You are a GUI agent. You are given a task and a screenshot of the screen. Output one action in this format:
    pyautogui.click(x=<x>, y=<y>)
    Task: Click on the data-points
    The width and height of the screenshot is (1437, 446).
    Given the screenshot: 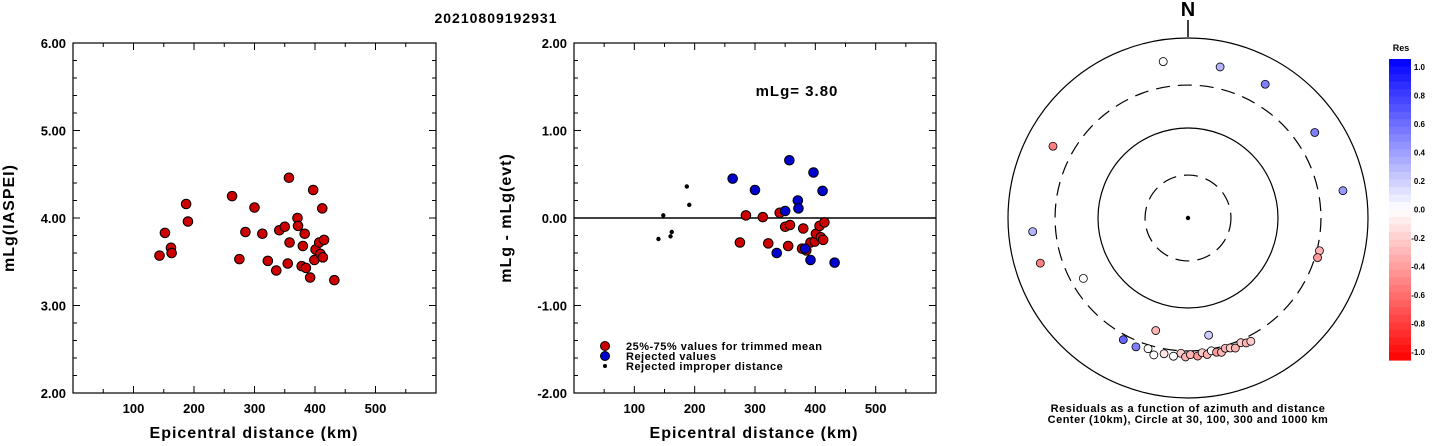 What is the action you would take?
    pyautogui.click(x=247, y=229)
    